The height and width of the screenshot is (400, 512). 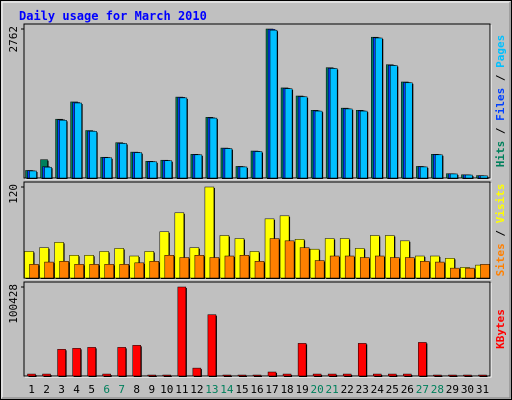 What do you see at coordinates (61, 389) in the screenshot?
I see `x-tick-label: 3` at bounding box center [61, 389].